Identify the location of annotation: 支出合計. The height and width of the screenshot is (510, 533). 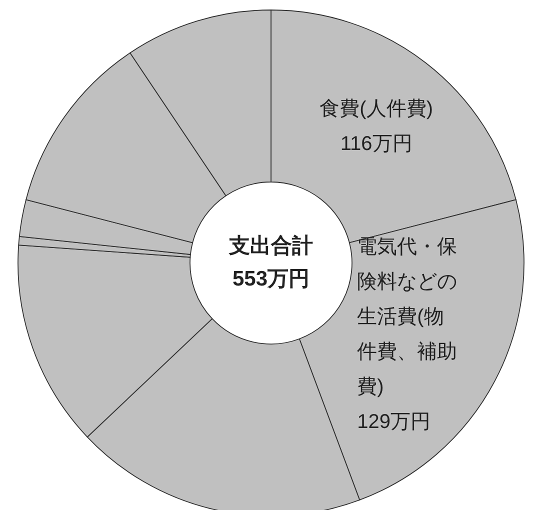
(271, 246).